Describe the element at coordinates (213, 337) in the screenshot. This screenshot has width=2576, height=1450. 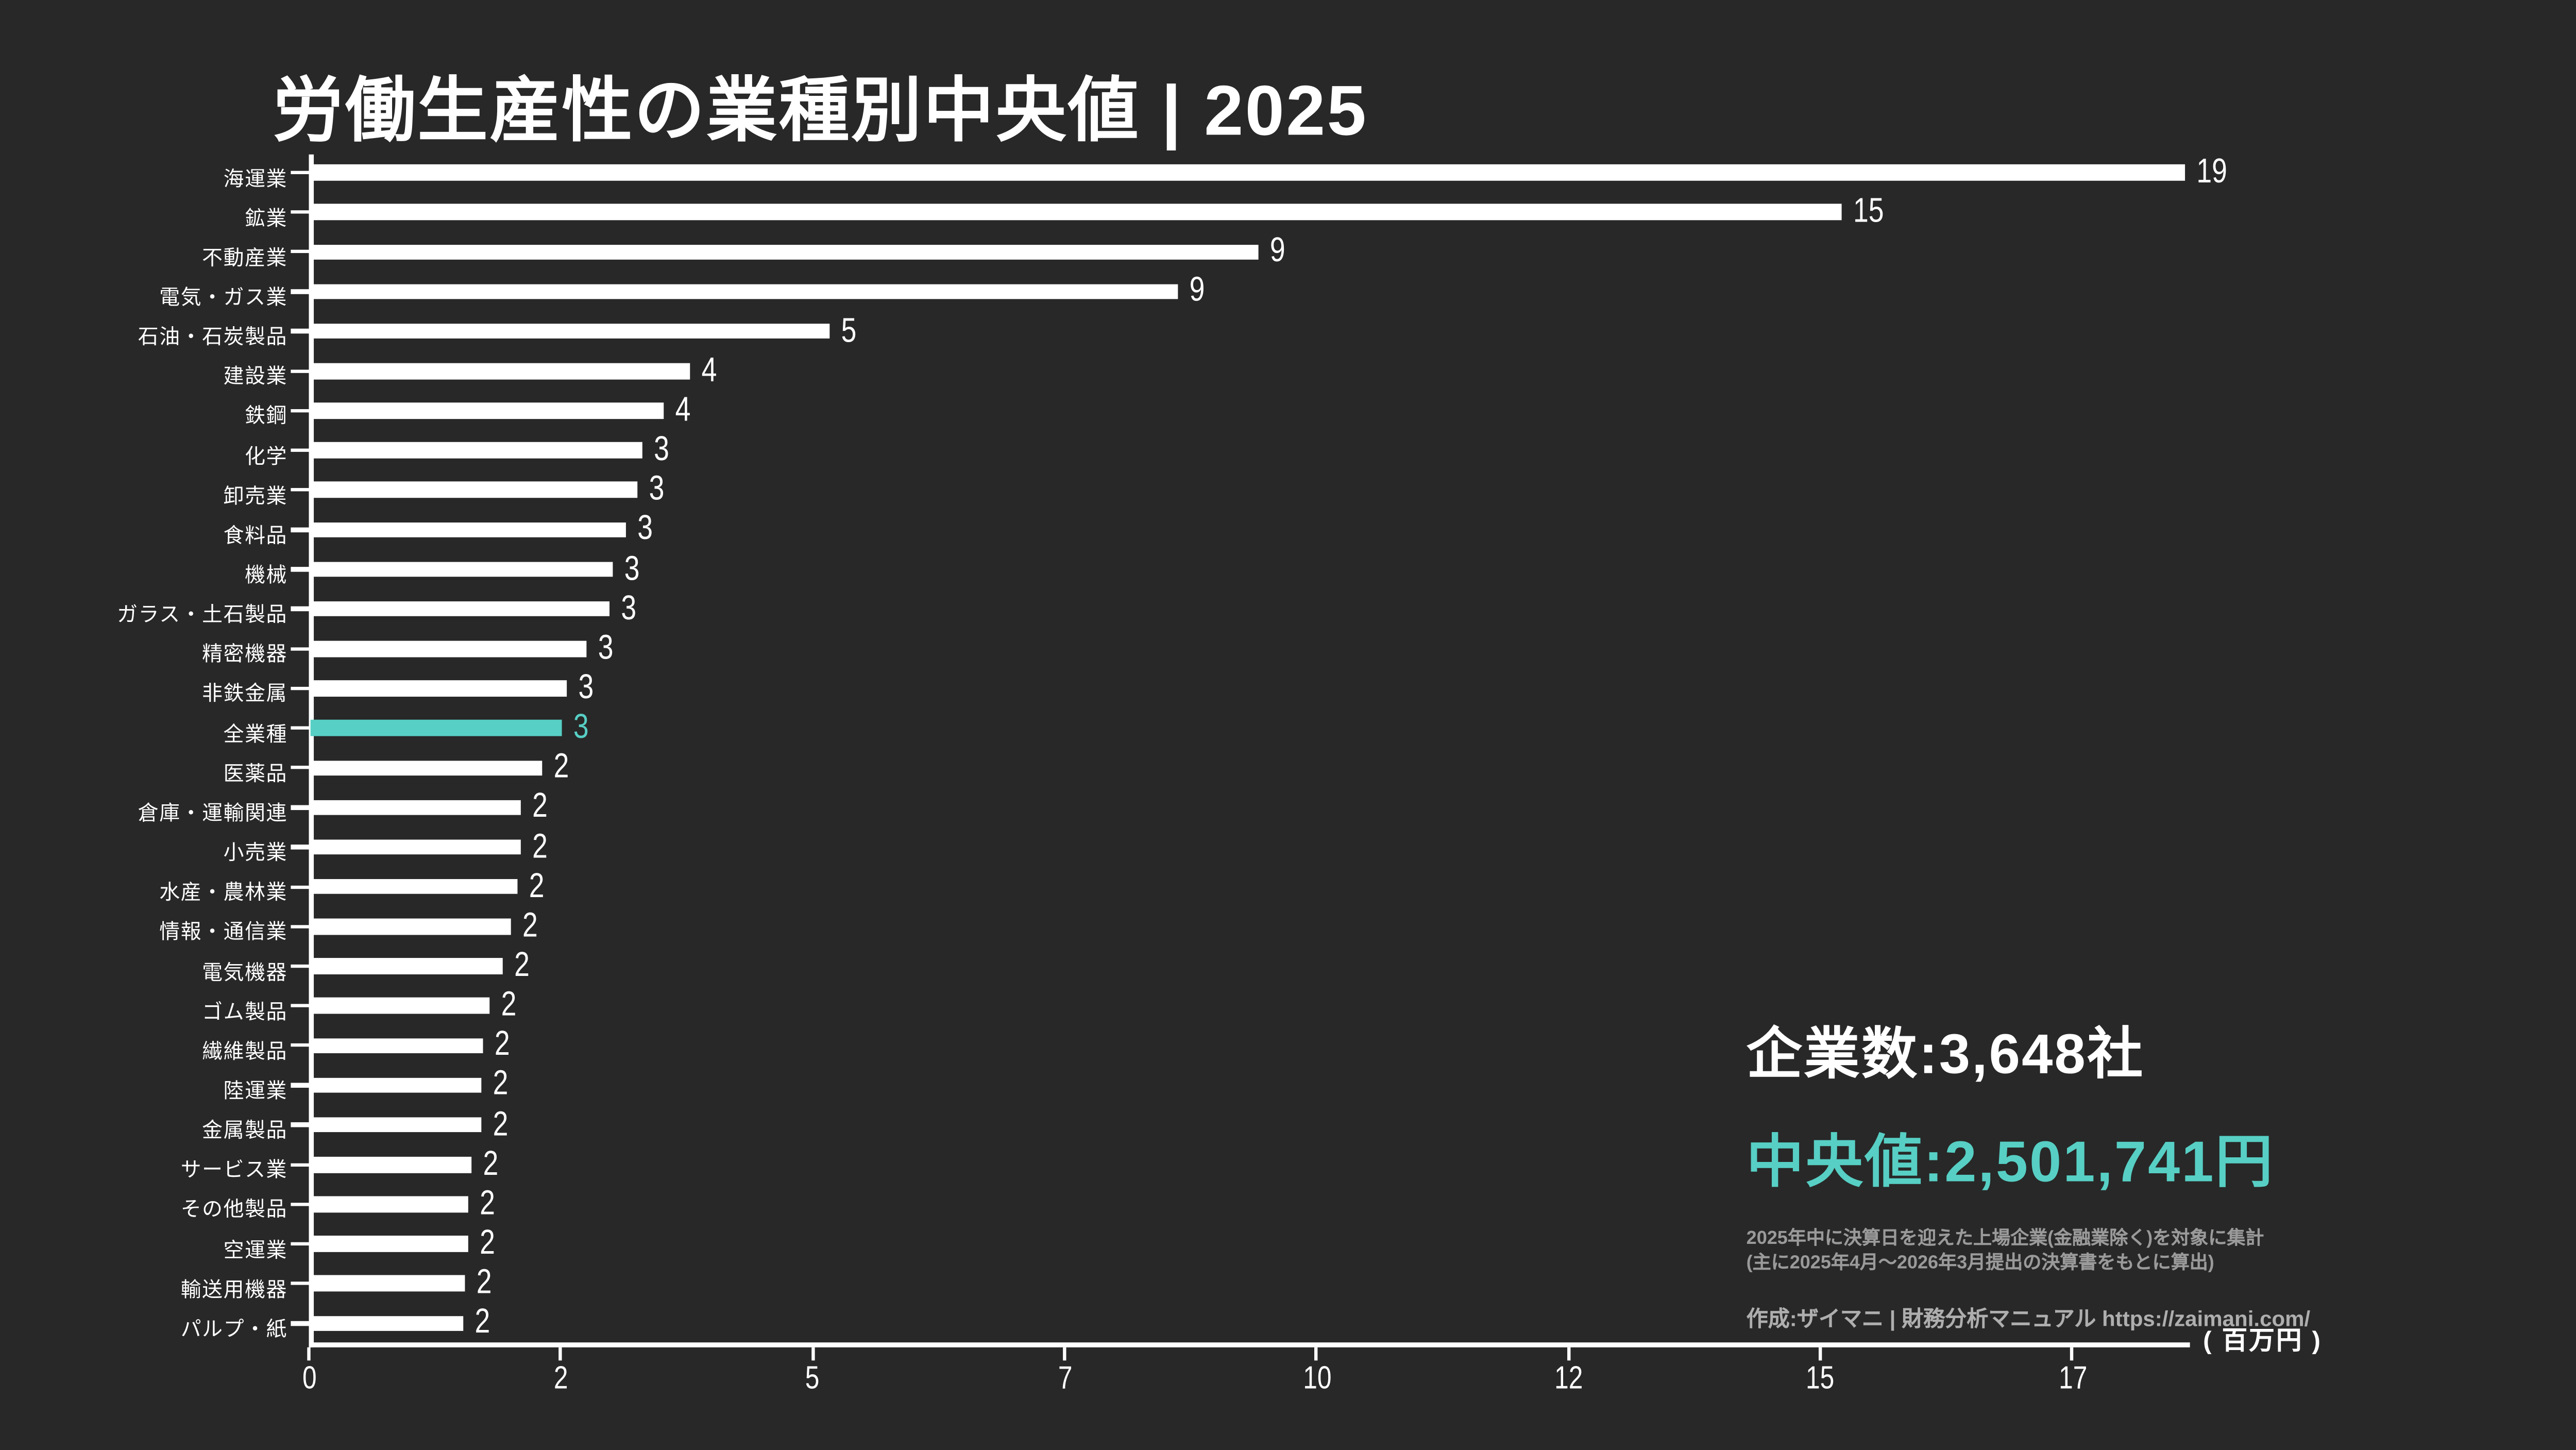
I see `category-label: 石油・石炭製品` at that location.